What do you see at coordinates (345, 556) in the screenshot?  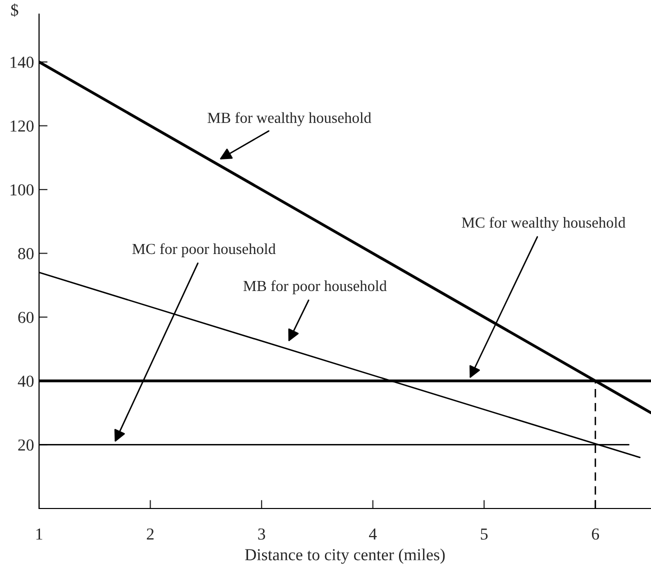 I see `x-axis-title: Distance to city center (miles)` at bounding box center [345, 556].